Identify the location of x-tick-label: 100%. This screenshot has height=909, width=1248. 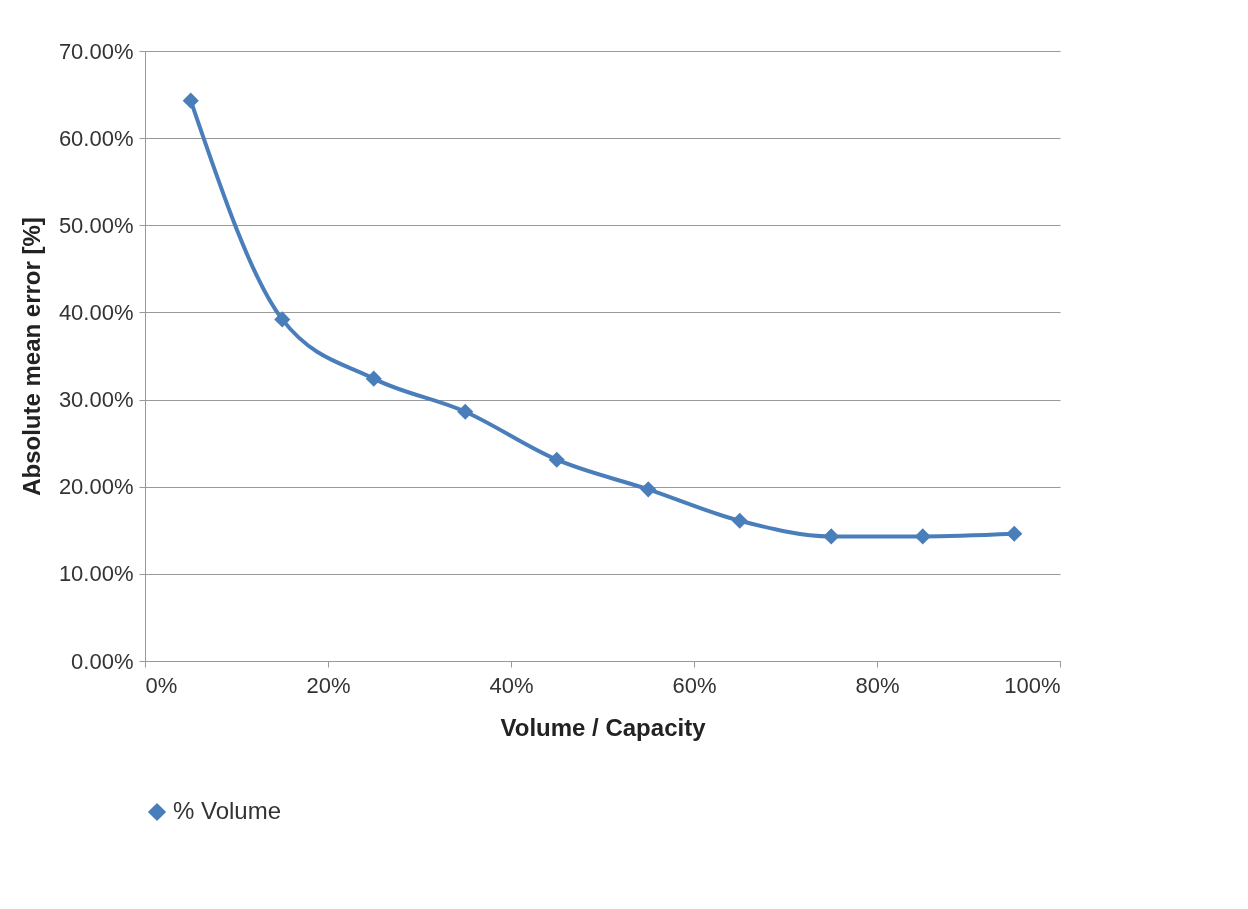
(1032, 685).